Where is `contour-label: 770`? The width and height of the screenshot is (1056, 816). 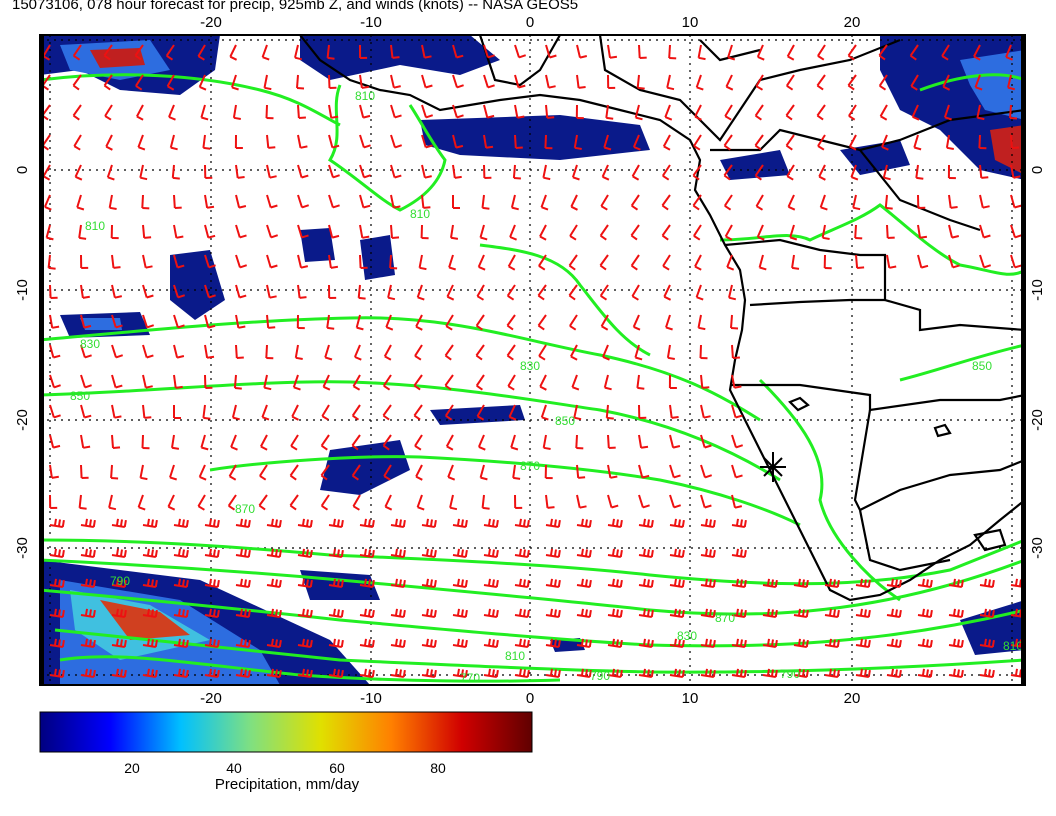
contour-label: 770 is located at coordinates (470, 678).